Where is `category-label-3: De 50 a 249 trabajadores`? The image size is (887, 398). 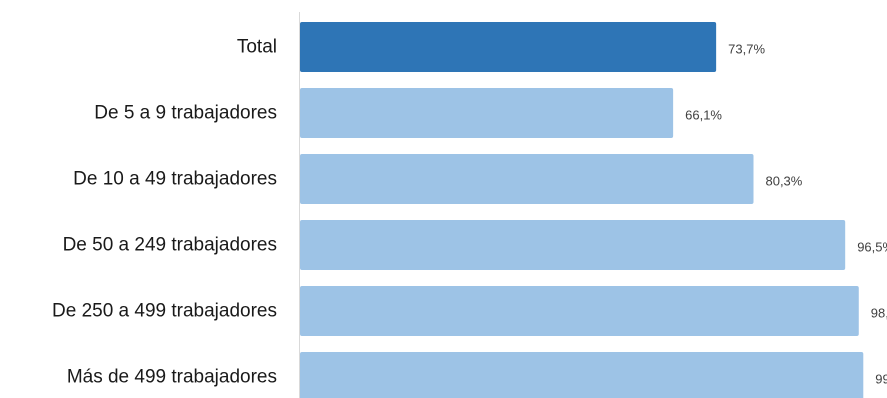 category-label-3: De 50 a 249 trabajadores is located at coordinates (170, 245).